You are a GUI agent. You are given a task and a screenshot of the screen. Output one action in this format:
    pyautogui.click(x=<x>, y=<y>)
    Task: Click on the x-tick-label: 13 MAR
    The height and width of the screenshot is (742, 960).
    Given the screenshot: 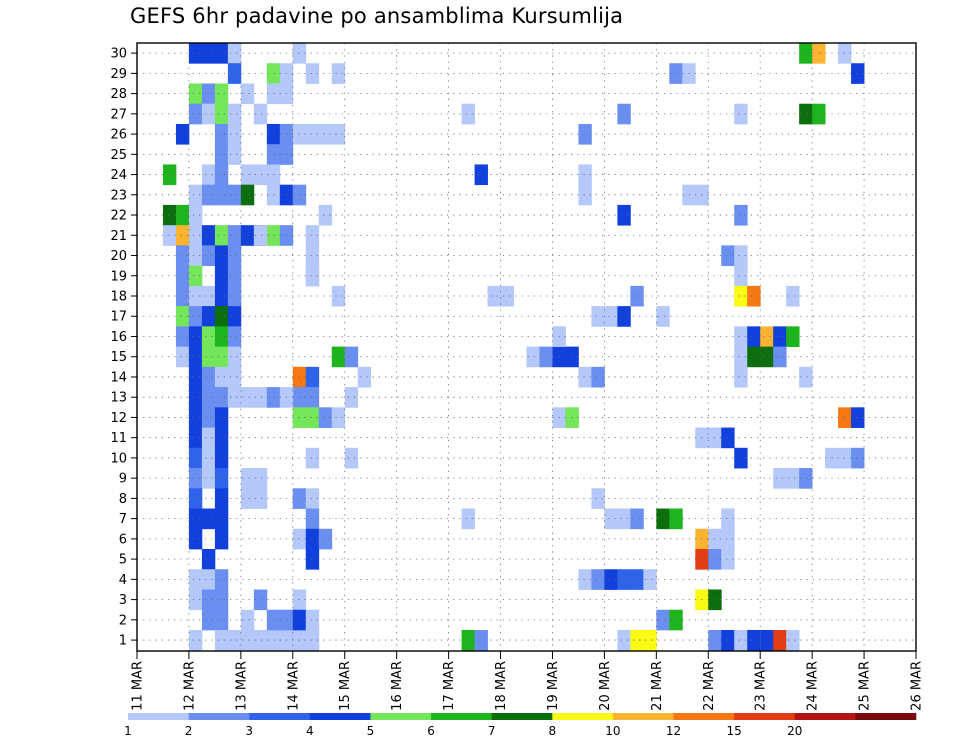 What is the action you would take?
    pyautogui.click(x=241, y=686)
    